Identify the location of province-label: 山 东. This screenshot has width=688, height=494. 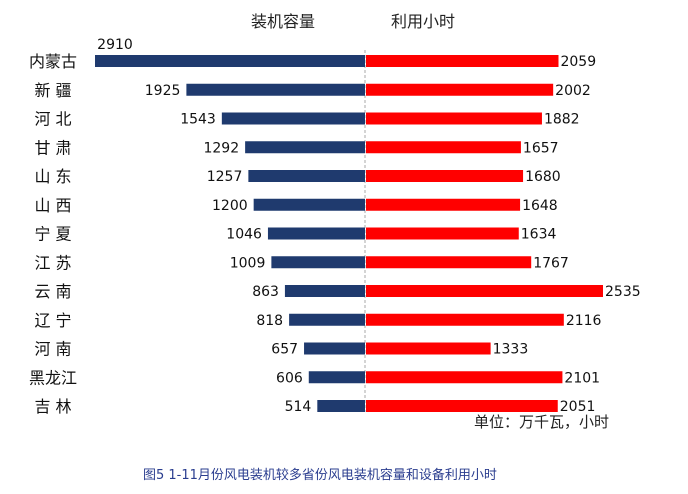
(52, 176).